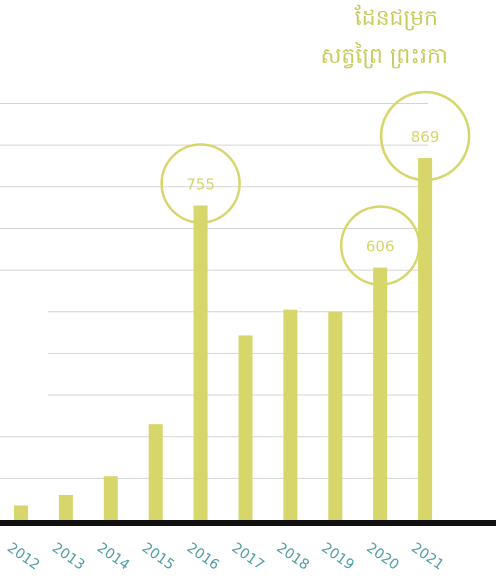  Describe the element at coordinates (200, 363) in the screenshot. I see `bar-2016` at that location.